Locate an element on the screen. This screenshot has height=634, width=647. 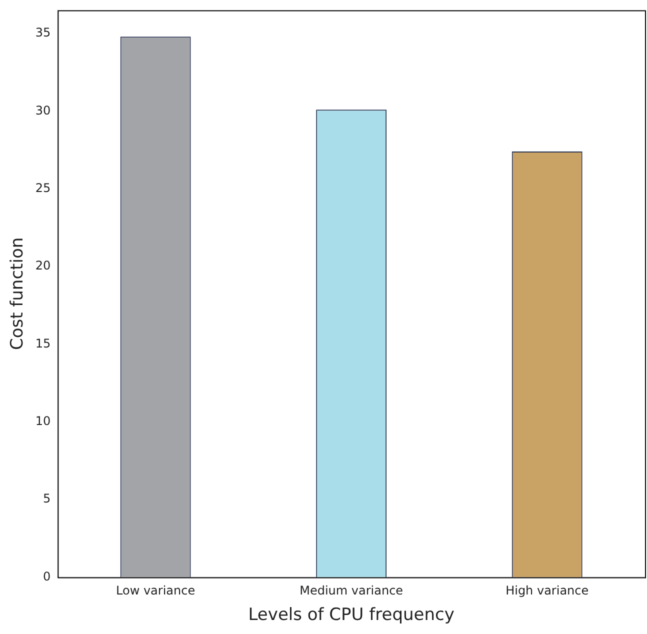
x-tick-label: High variance is located at coordinates (547, 591).